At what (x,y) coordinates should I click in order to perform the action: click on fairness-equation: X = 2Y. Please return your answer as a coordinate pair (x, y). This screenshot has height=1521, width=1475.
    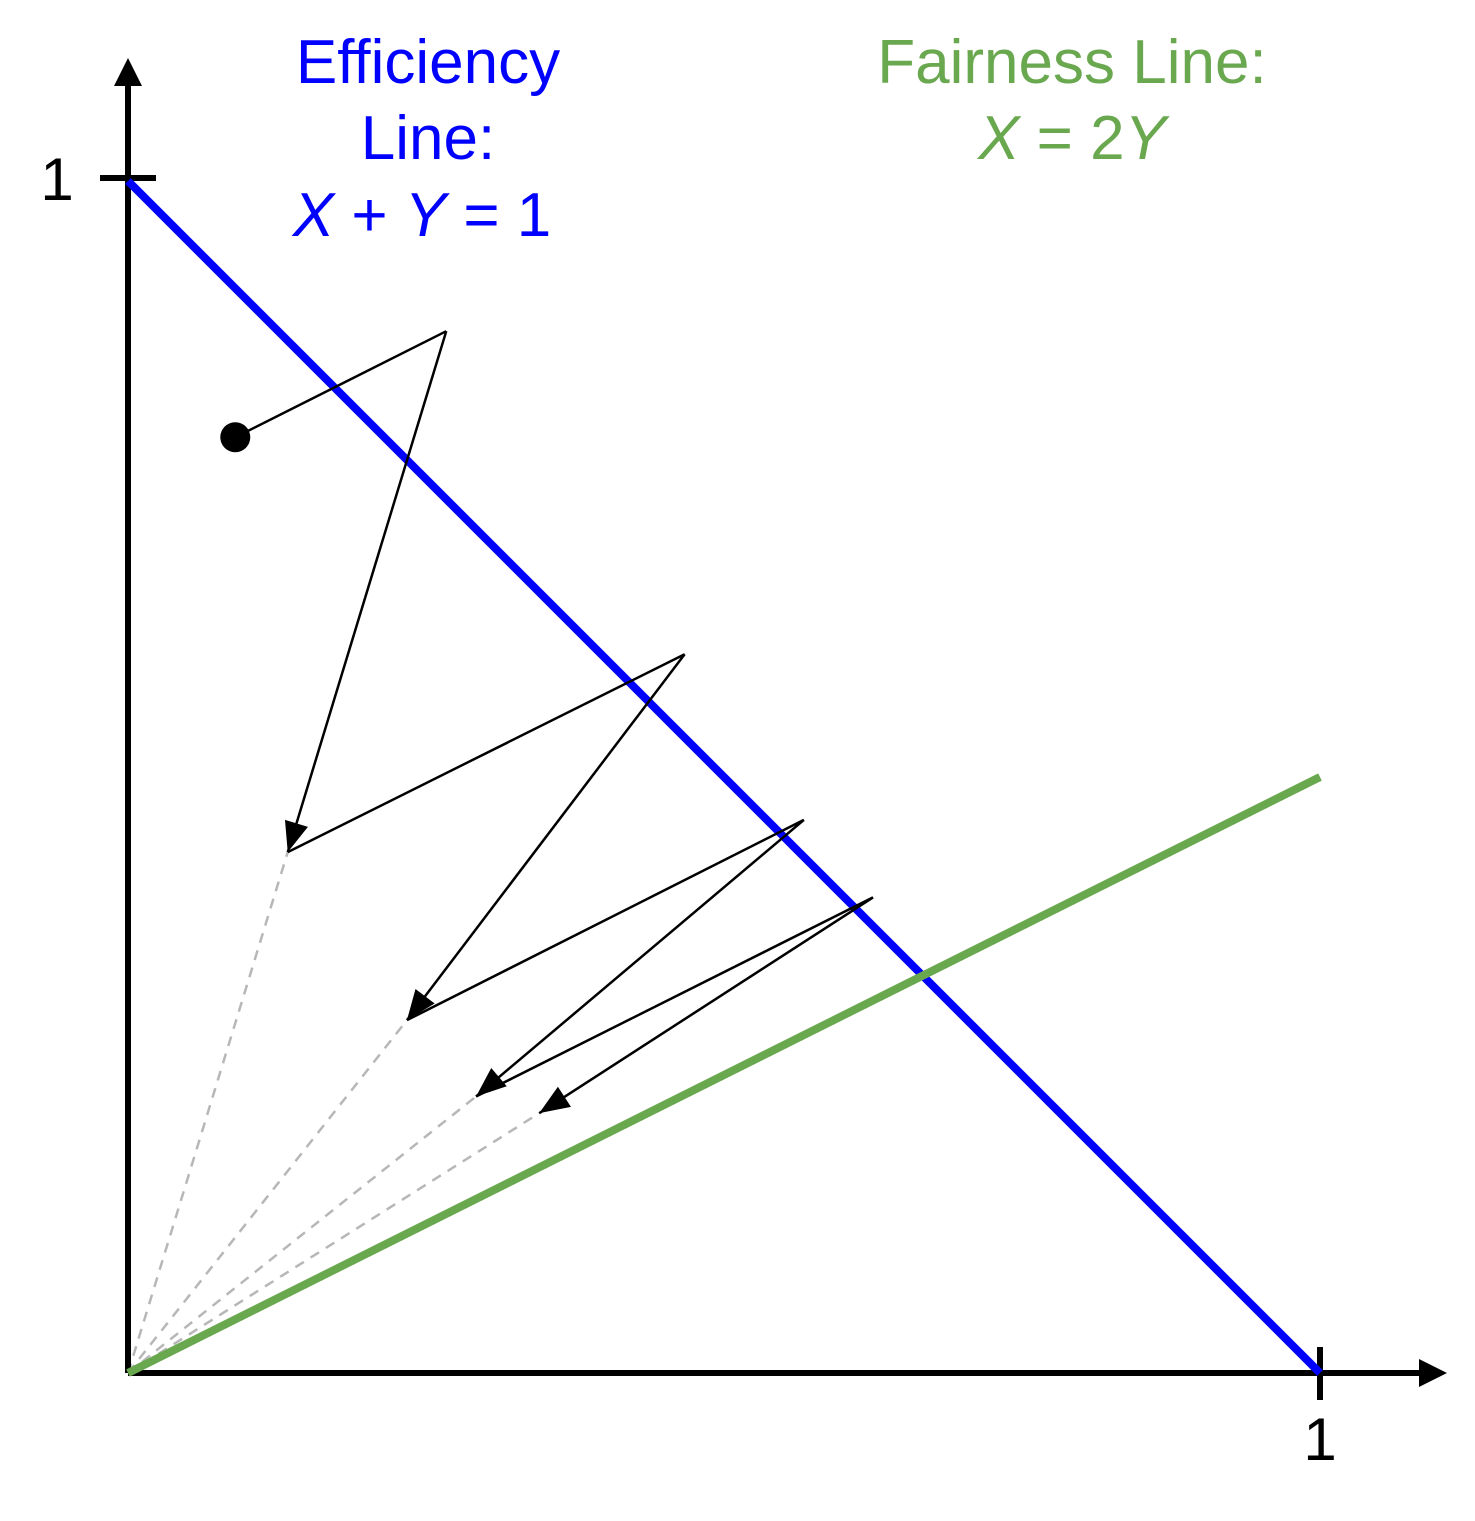
    Looking at the image, I should click on (1073, 138).